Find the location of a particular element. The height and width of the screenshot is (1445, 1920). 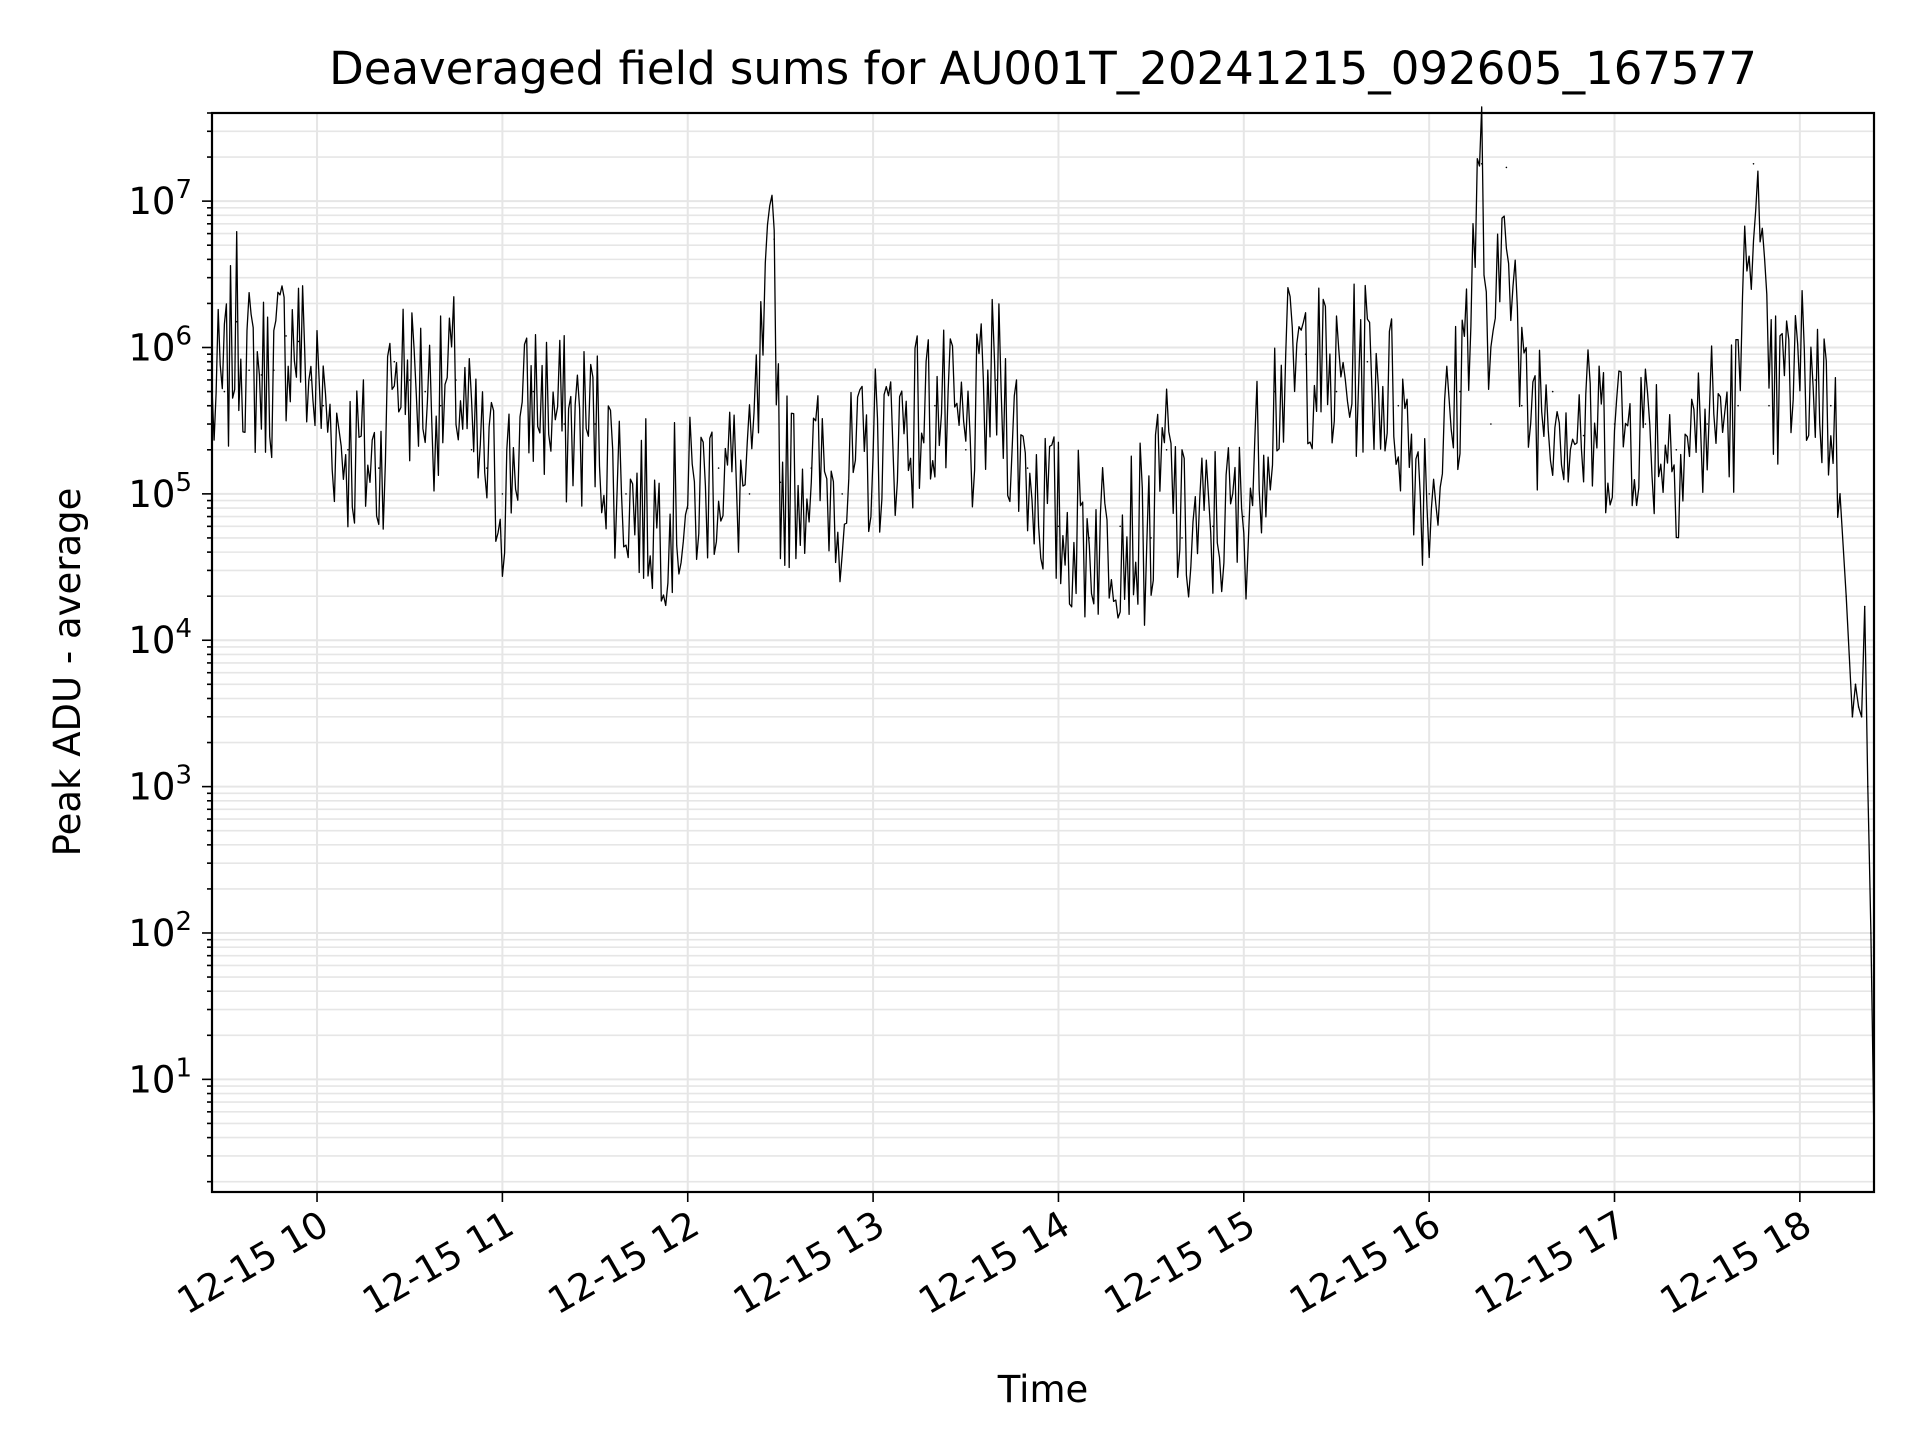

y-tick-label: 104 is located at coordinates (160, 638).